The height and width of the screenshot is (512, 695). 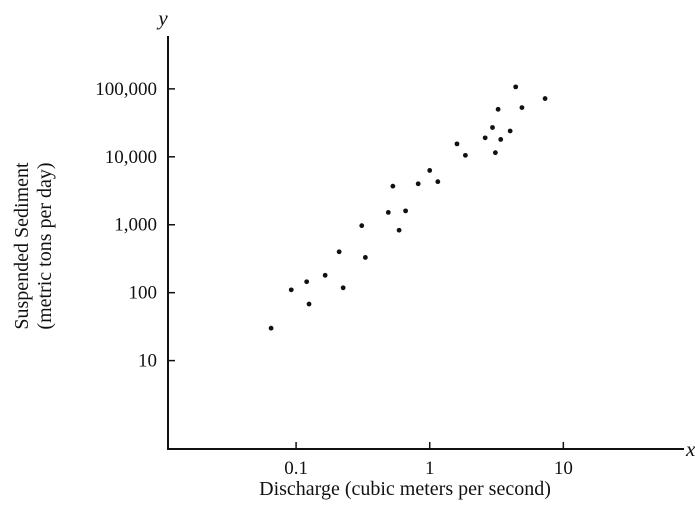 What do you see at coordinates (405, 489) in the screenshot?
I see `x-axis-title: Discharge (cubic meters per second)` at bounding box center [405, 489].